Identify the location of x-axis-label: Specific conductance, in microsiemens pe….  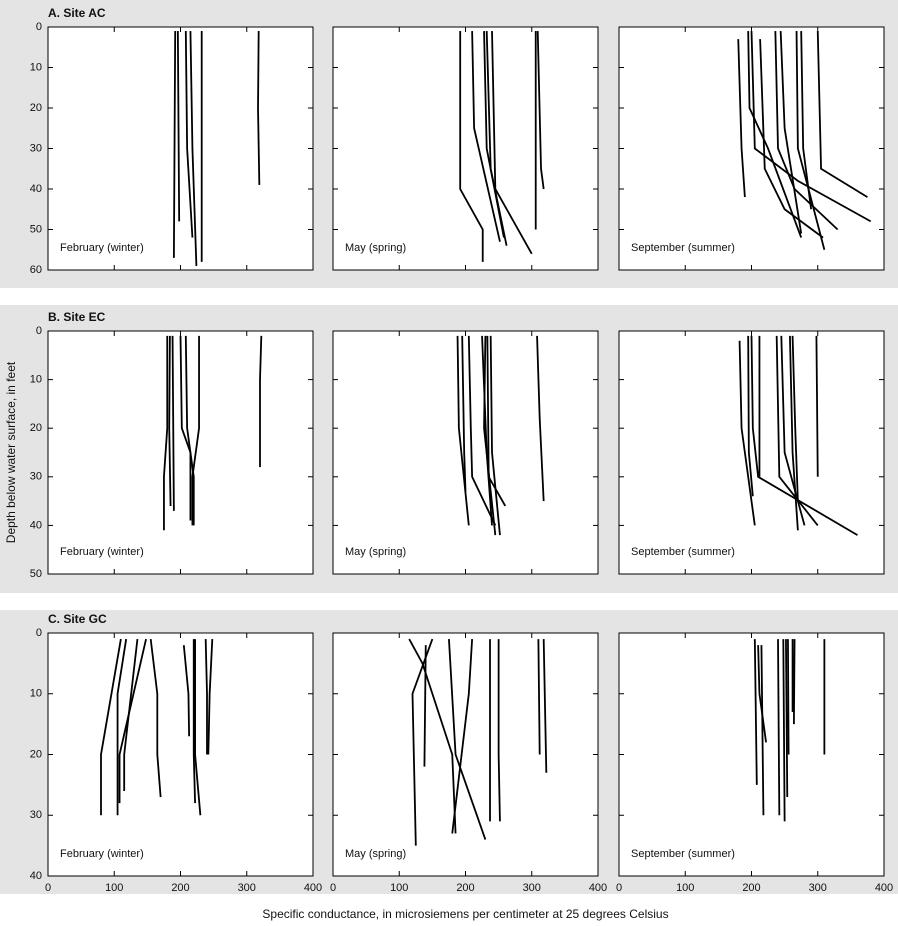
(465, 914).